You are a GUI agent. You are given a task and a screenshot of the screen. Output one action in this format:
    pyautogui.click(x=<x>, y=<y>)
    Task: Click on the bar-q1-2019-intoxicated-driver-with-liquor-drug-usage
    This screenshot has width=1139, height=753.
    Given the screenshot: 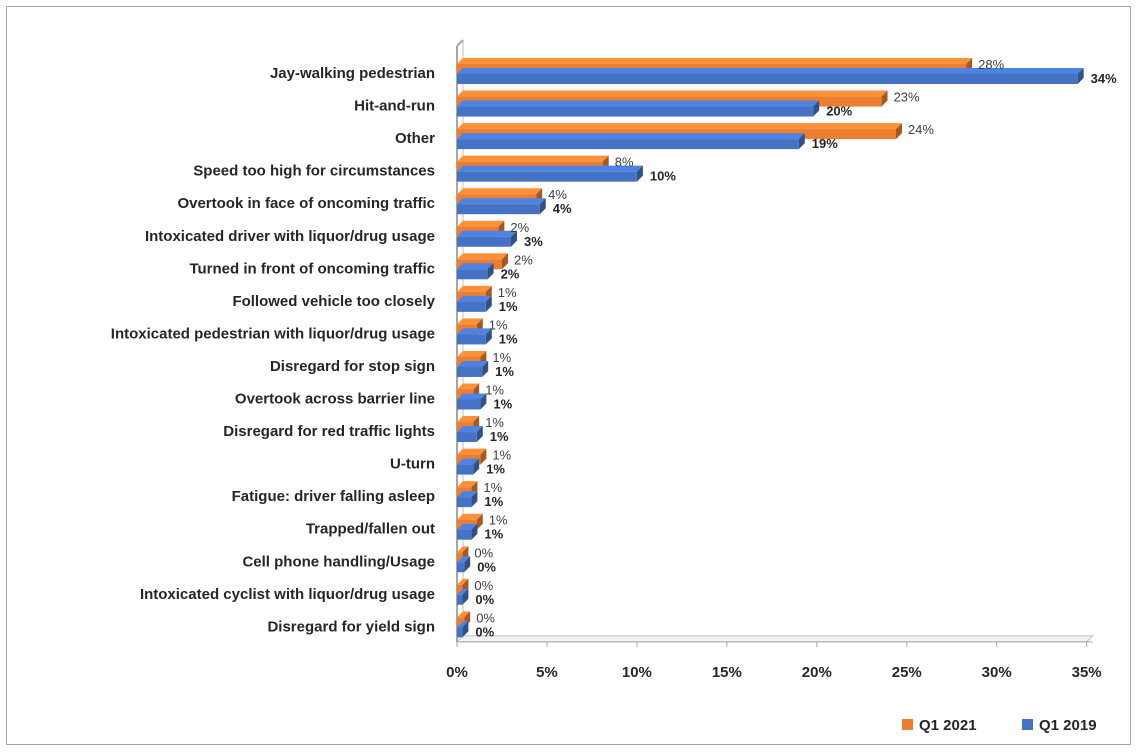 What is the action you would take?
    pyautogui.click(x=487, y=238)
    